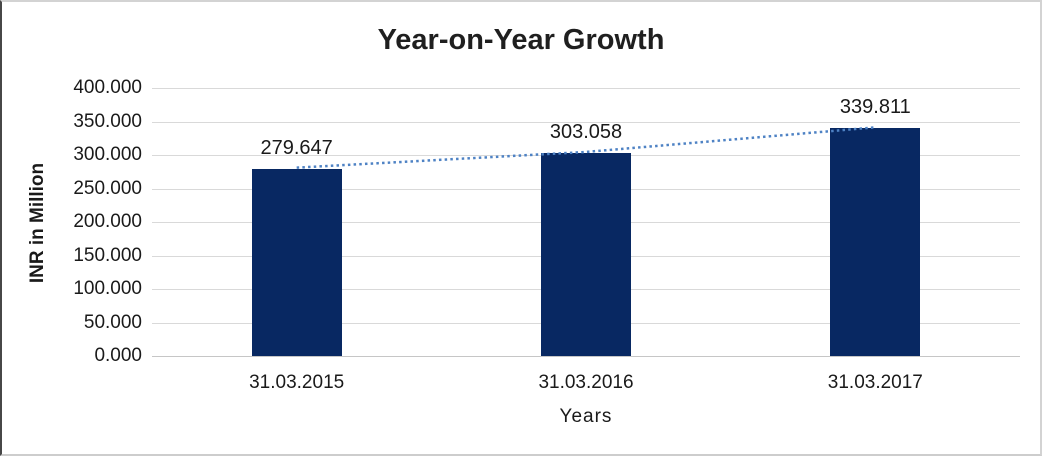 The width and height of the screenshot is (1042, 456). I want to click on y-tick-label: 200.000, so click(107, 221).